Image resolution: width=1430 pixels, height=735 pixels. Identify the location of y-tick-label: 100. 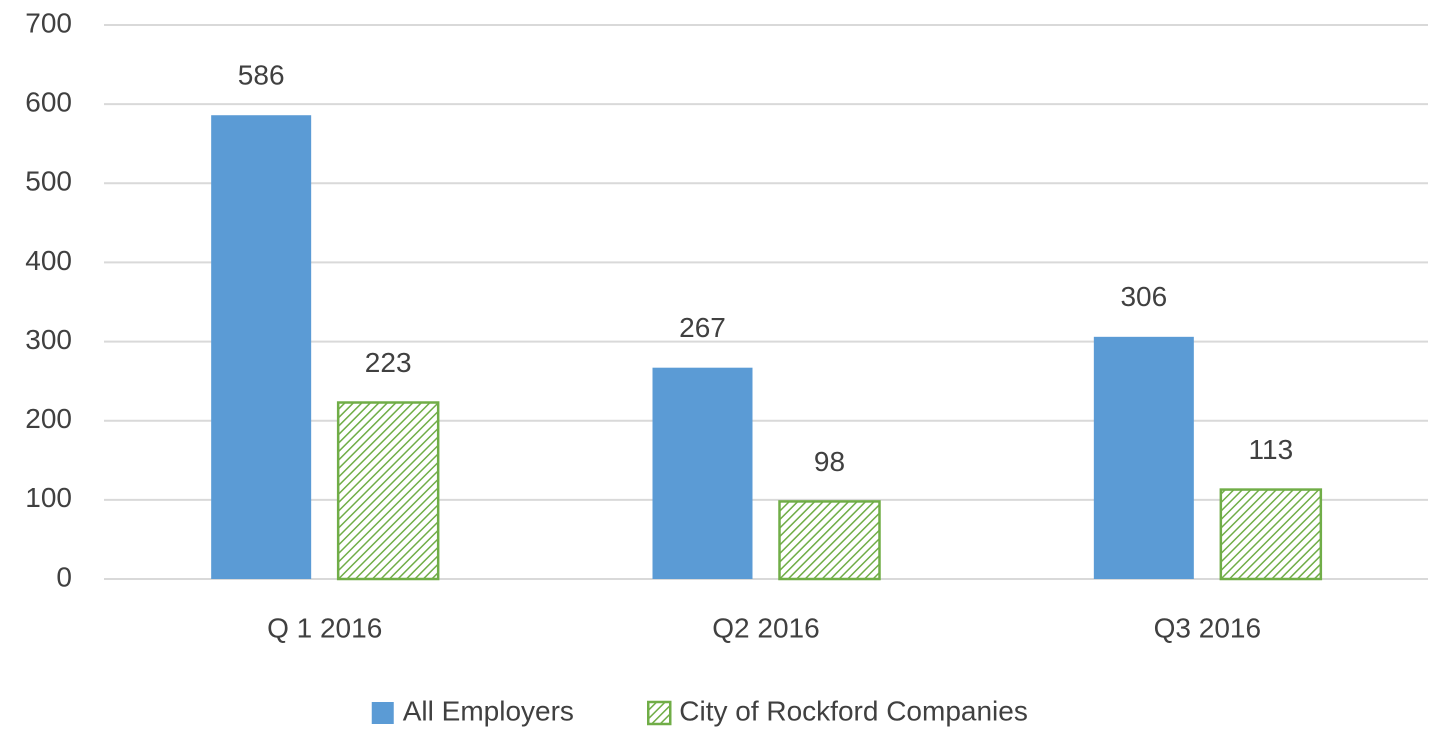
(48, 497).